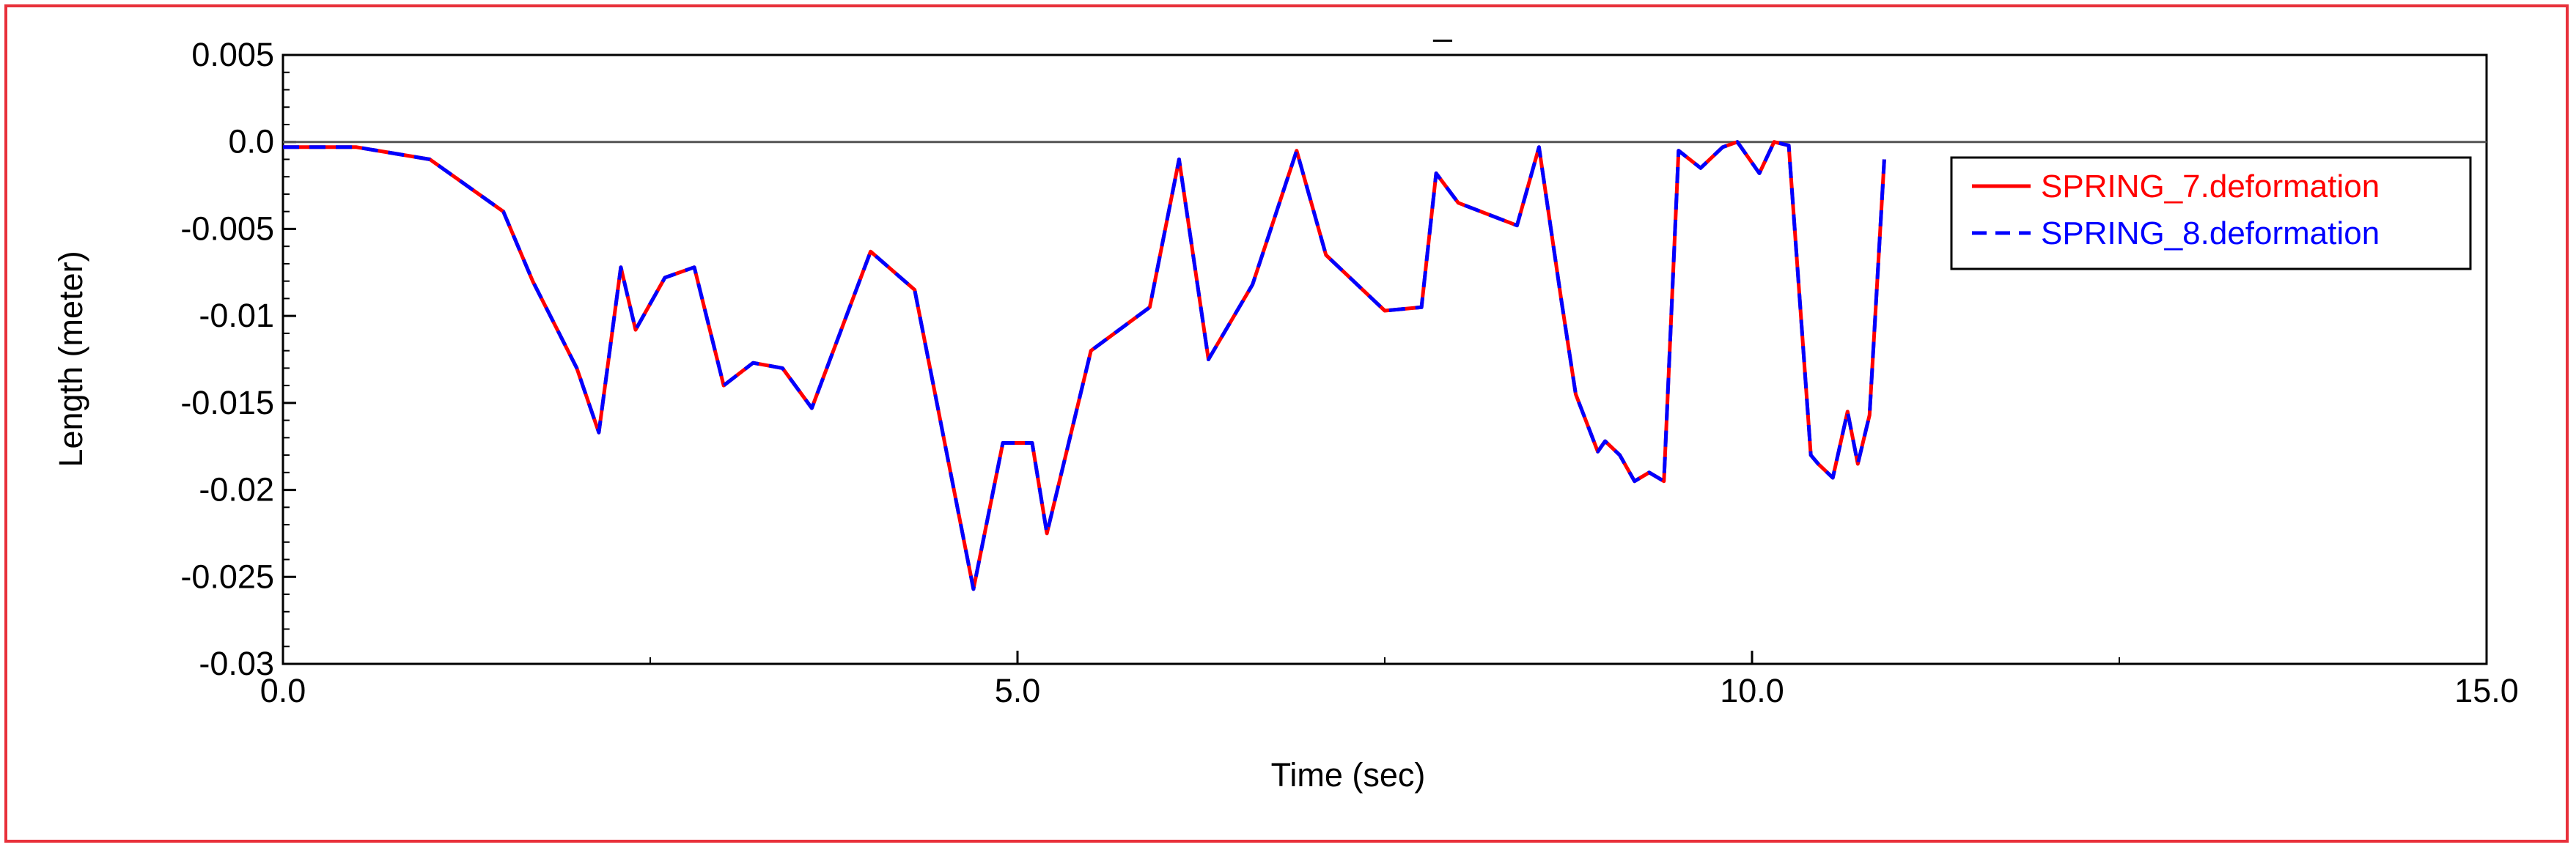 Image resolution: width=2576 pixels, height=850 pixels. I want to click on y-axis-title: Length (meter), so click(70, 359).